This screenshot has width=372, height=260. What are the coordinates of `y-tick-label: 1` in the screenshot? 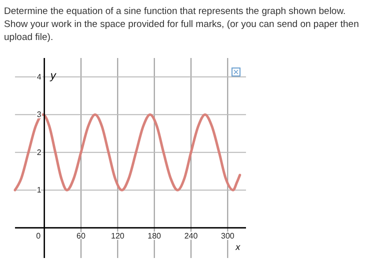 It's located at (39, 190).